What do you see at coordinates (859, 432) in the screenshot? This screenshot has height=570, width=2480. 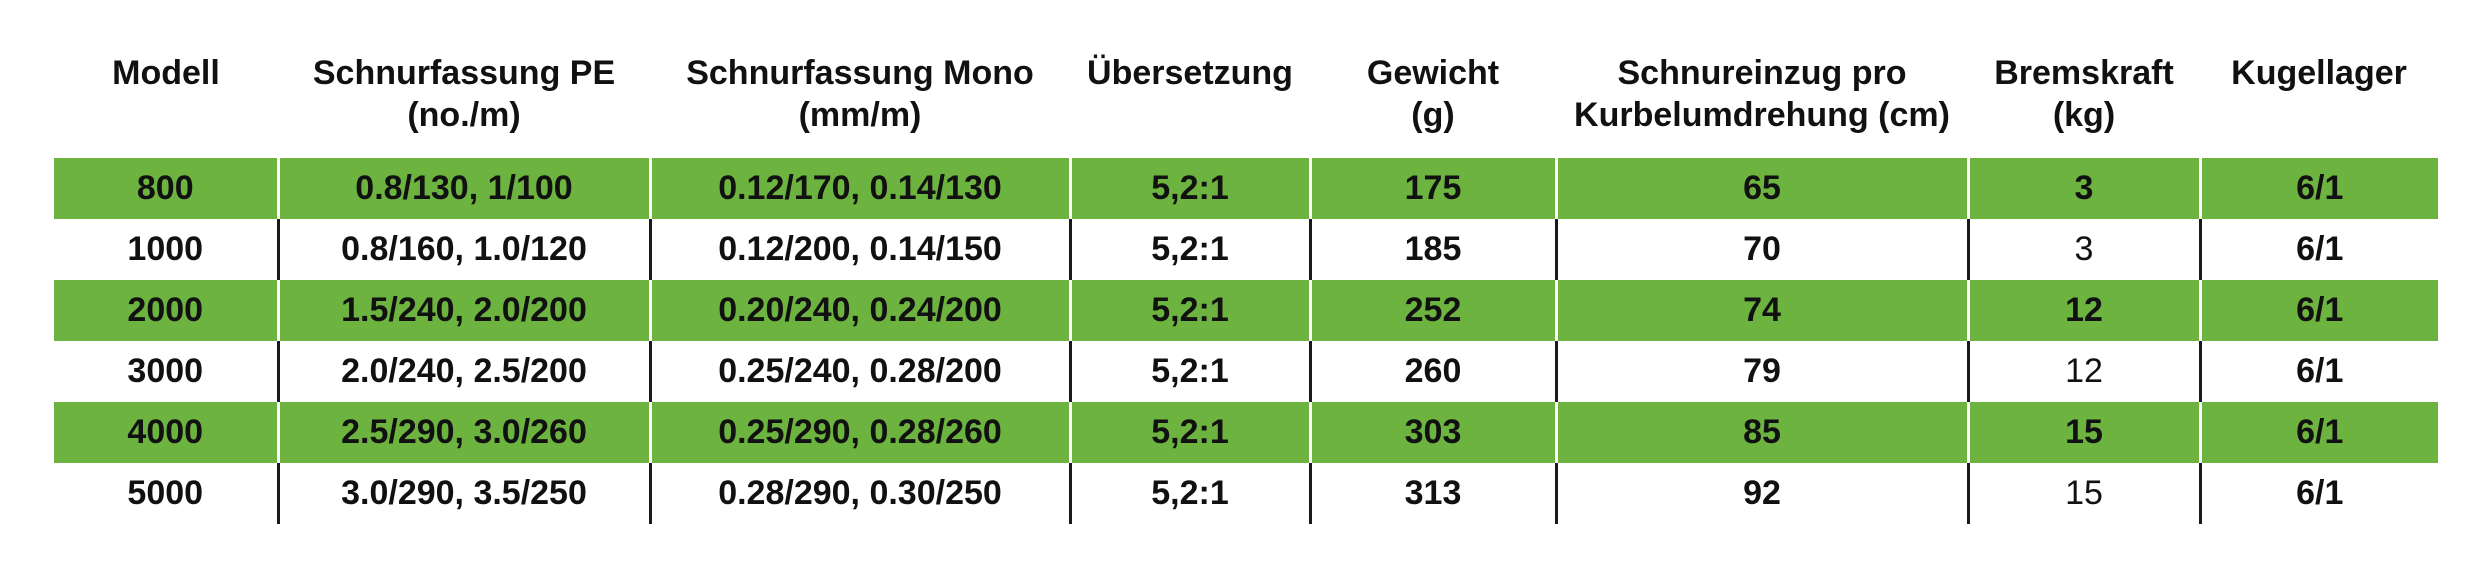 I see `cell-mono: 0.25/290, 0.28/260` at bounding box center [859, 432].